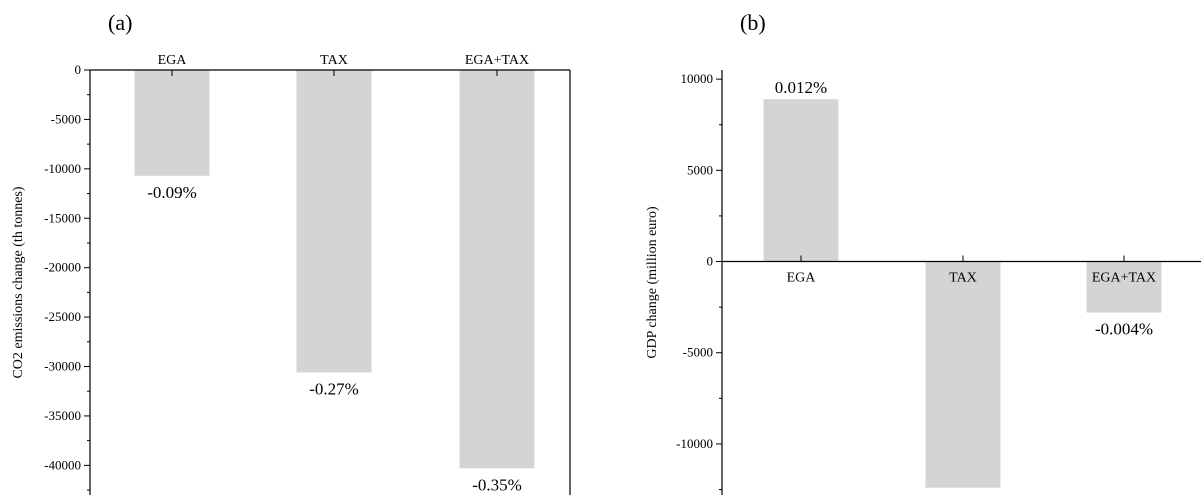  I want to click on data-label: -0.004%, so click(1124, 329).